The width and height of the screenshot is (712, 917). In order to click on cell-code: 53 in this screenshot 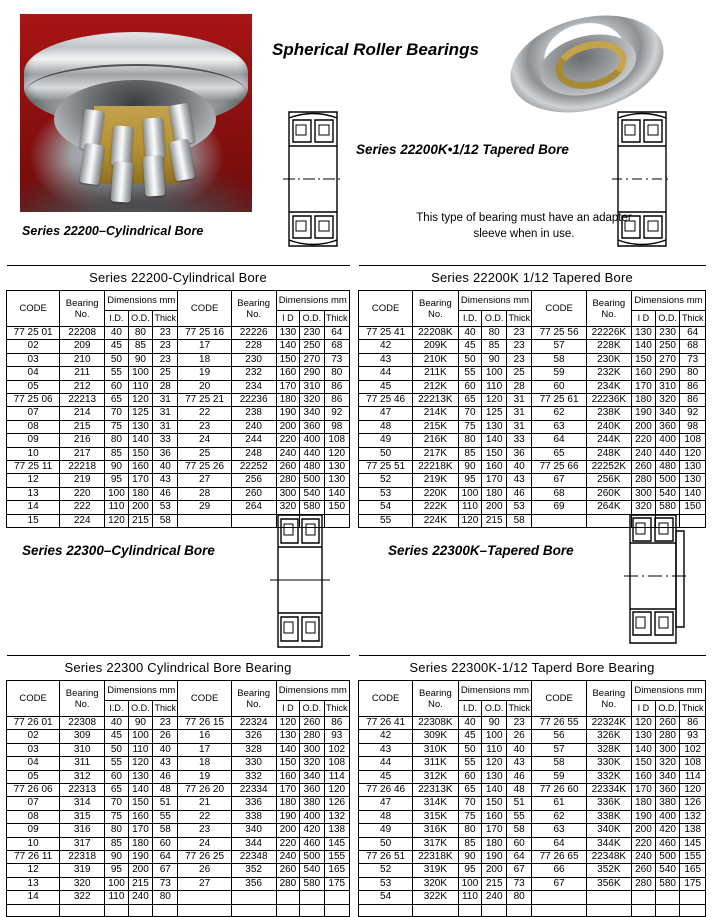, I will do `click(385, 494)`.